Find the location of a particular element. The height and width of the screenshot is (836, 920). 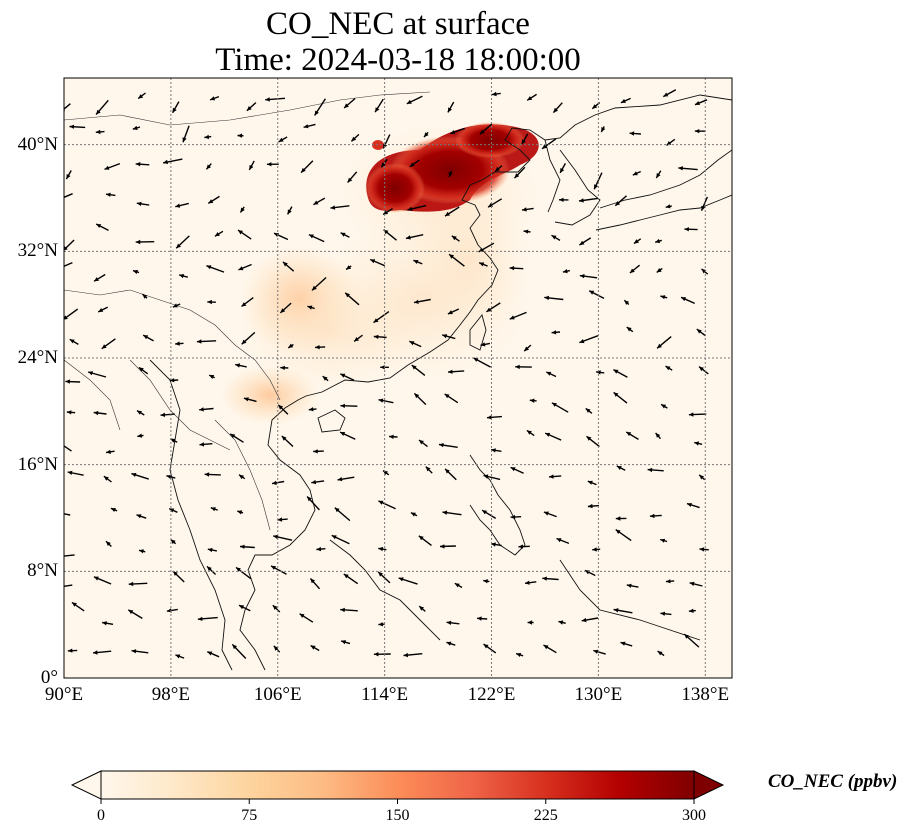

colorbar-tick-label: 150 is located at coordinates (397, 815).